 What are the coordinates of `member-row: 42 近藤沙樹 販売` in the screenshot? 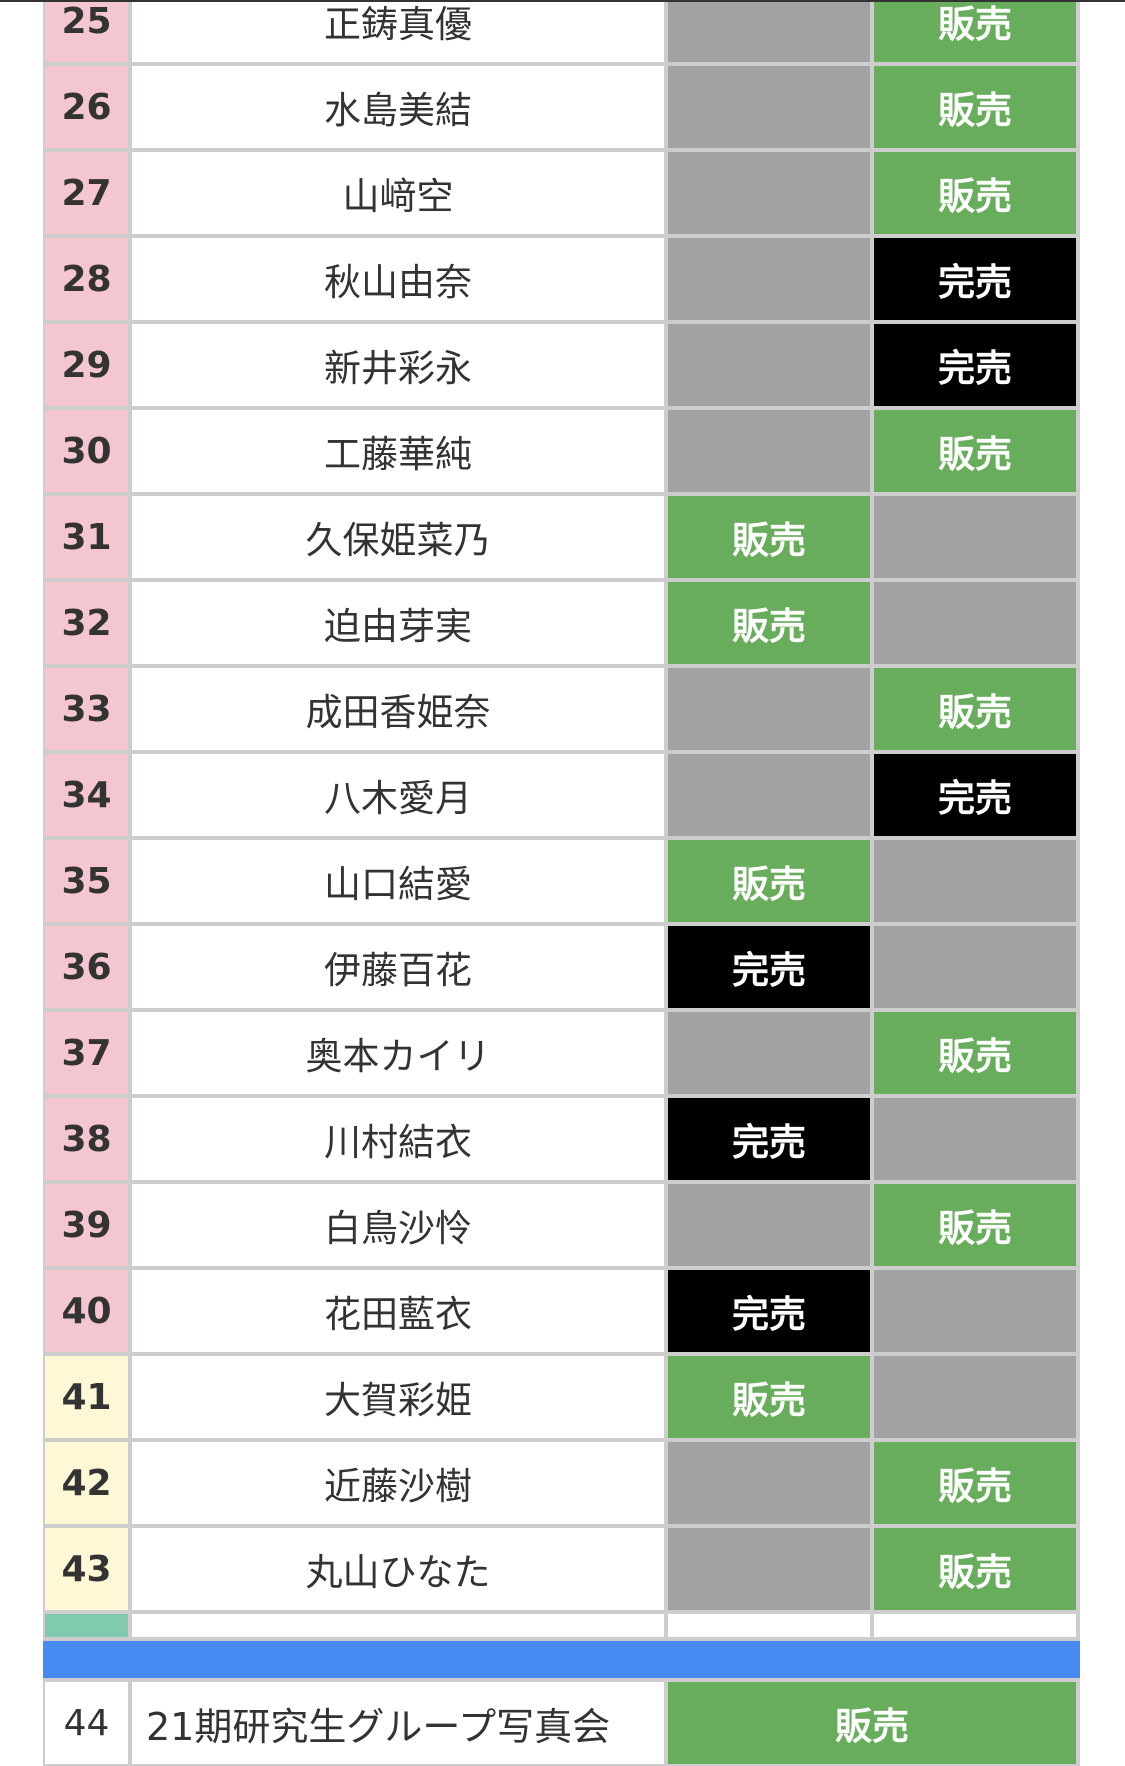 It's located at (561, 1483).